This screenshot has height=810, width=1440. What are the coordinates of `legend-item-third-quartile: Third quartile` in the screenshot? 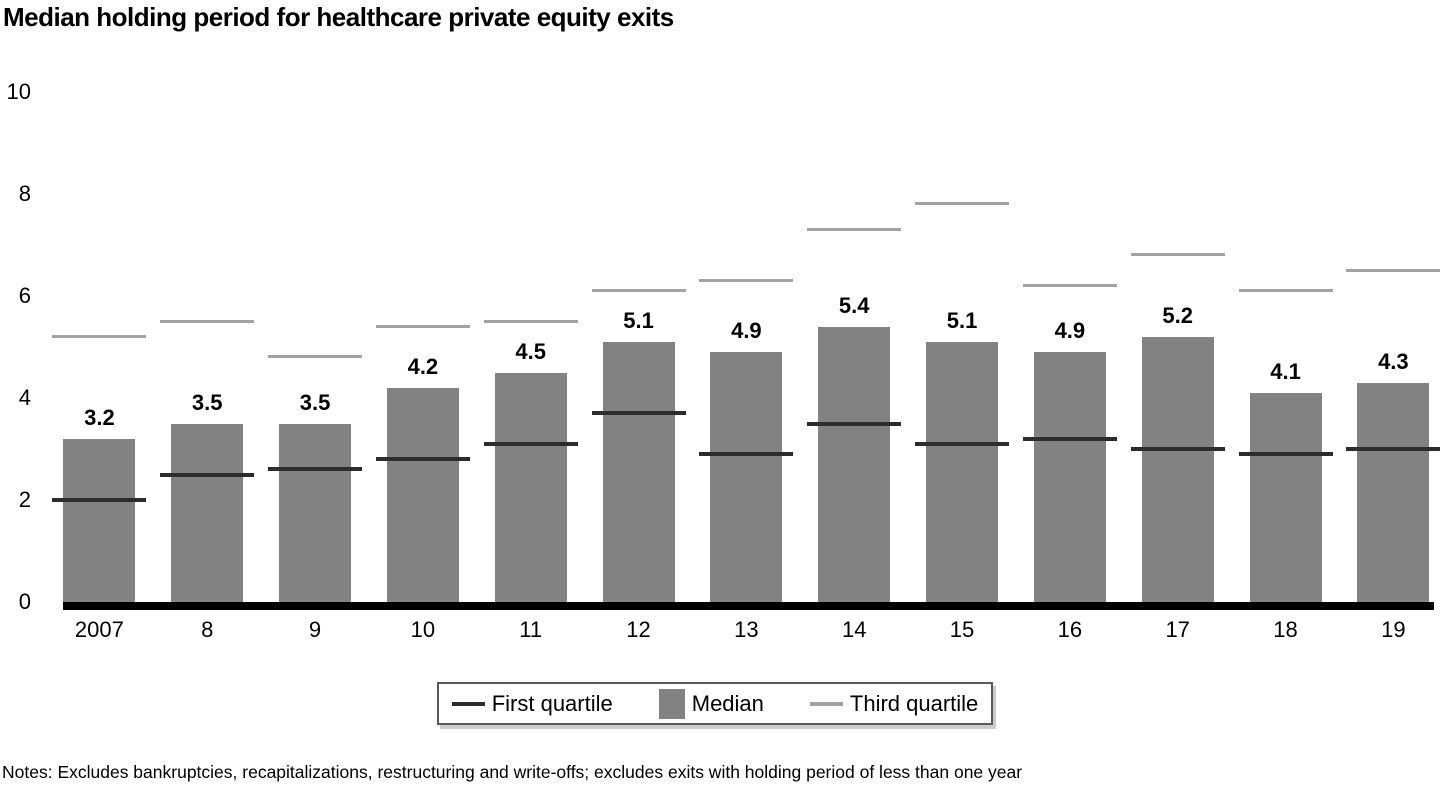 It's located at (894, 703).